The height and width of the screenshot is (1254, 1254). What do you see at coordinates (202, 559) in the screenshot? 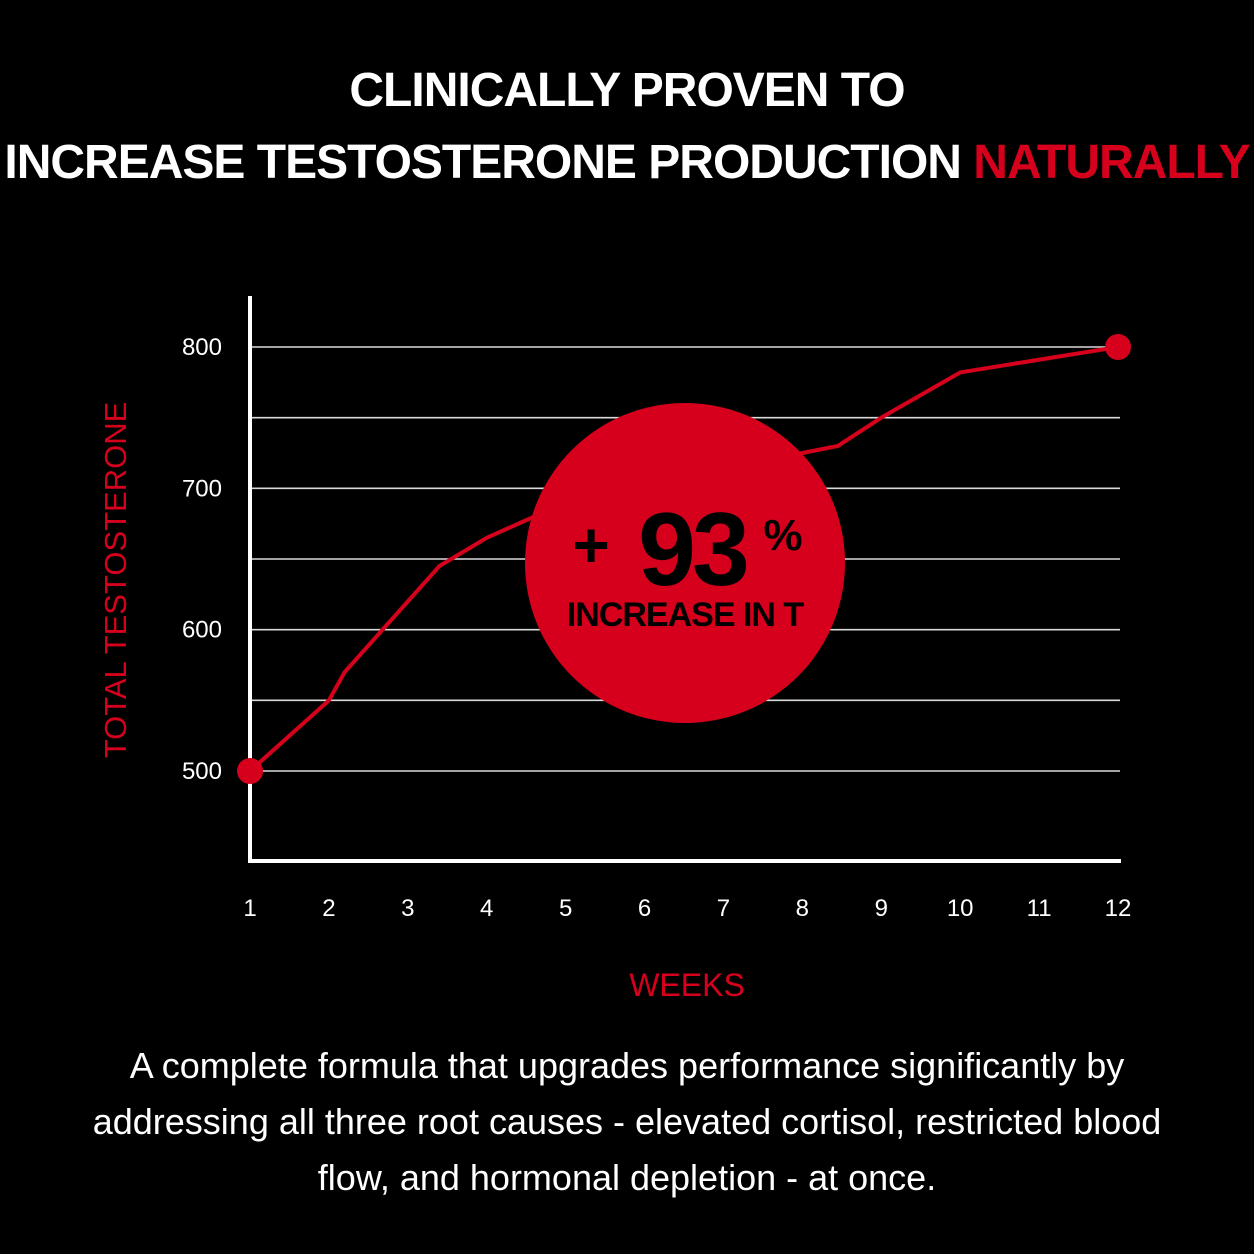
I see `y-tick-labels: 500 600 700 800` at bounding box center [202, 559].